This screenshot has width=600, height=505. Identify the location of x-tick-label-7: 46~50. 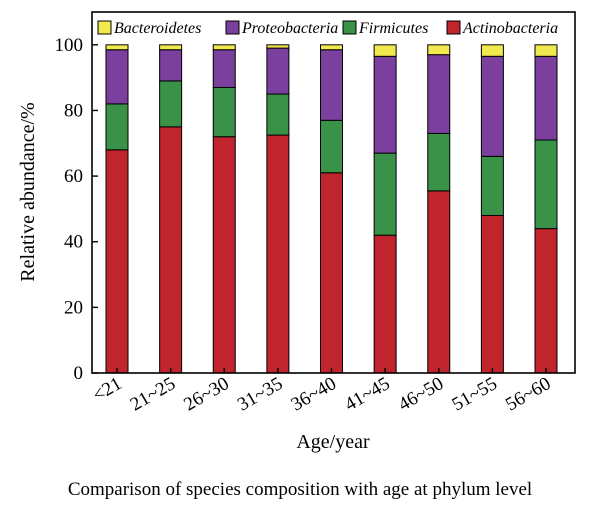
(421, 394).